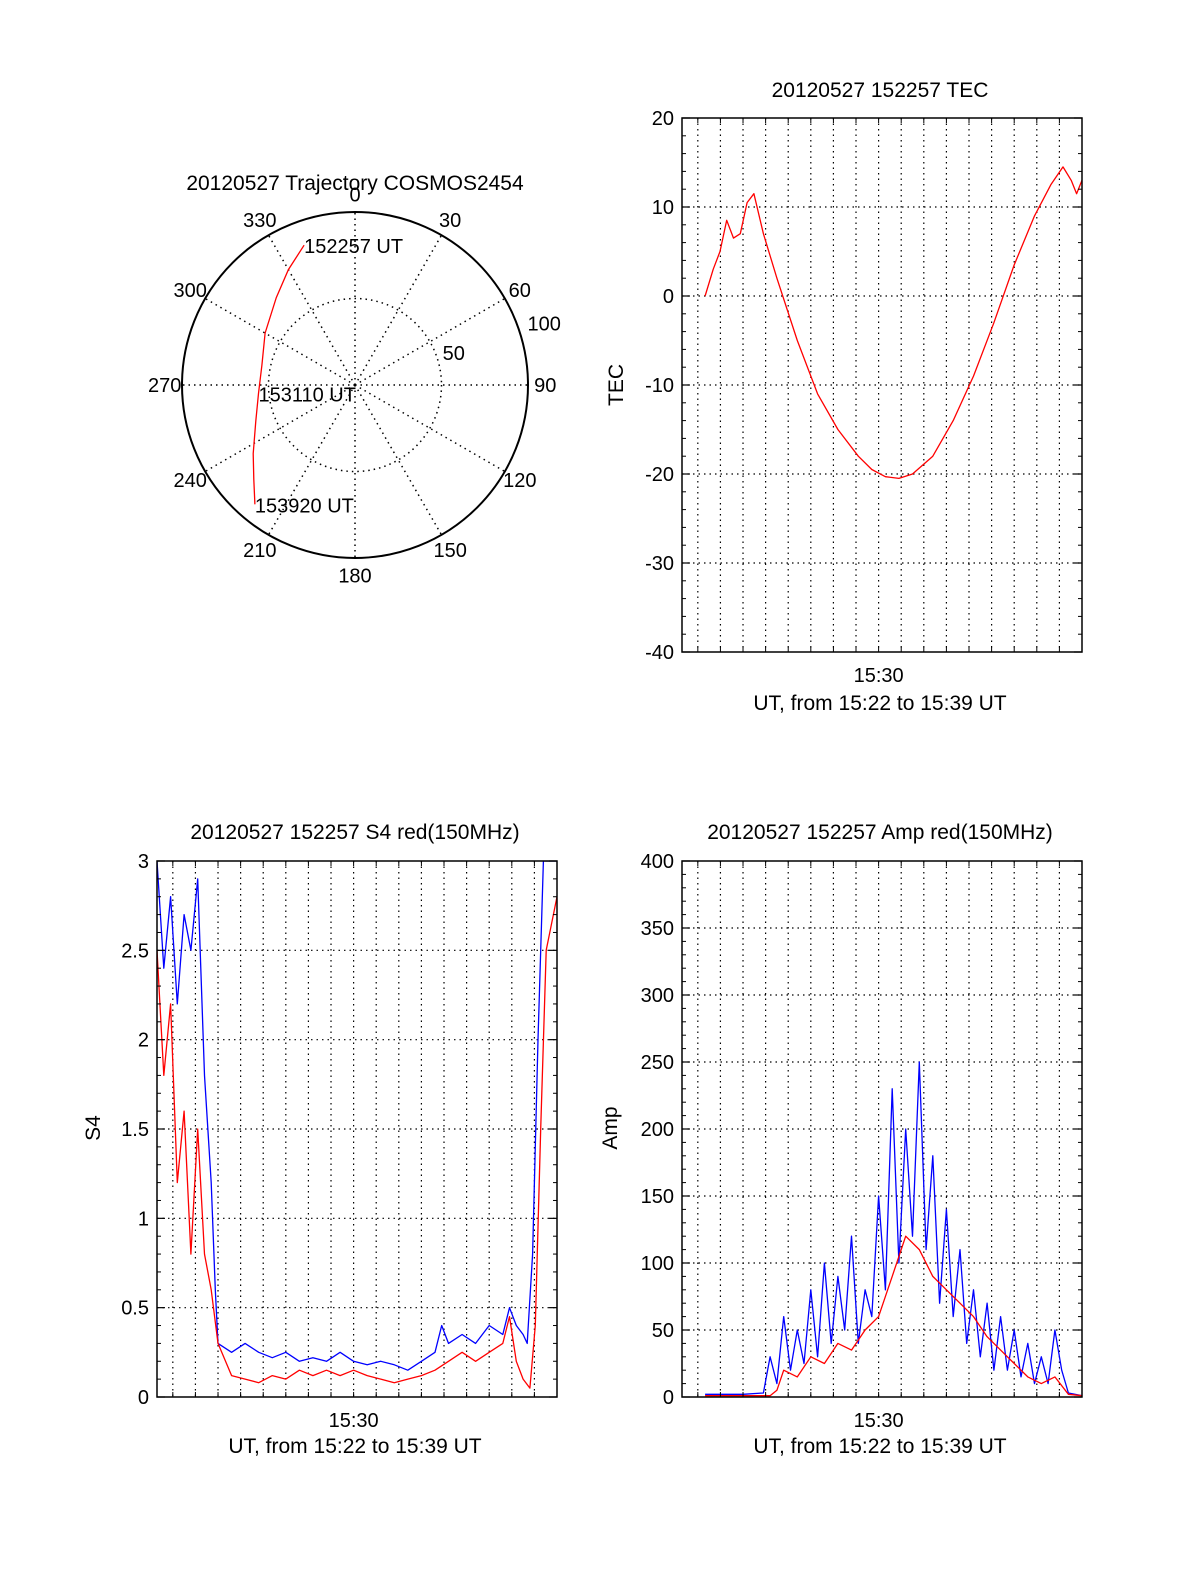 The height and width of the screenshot is (1575, 1200). I want to click on azimuth-tick-label: 270, so click(164, 386).